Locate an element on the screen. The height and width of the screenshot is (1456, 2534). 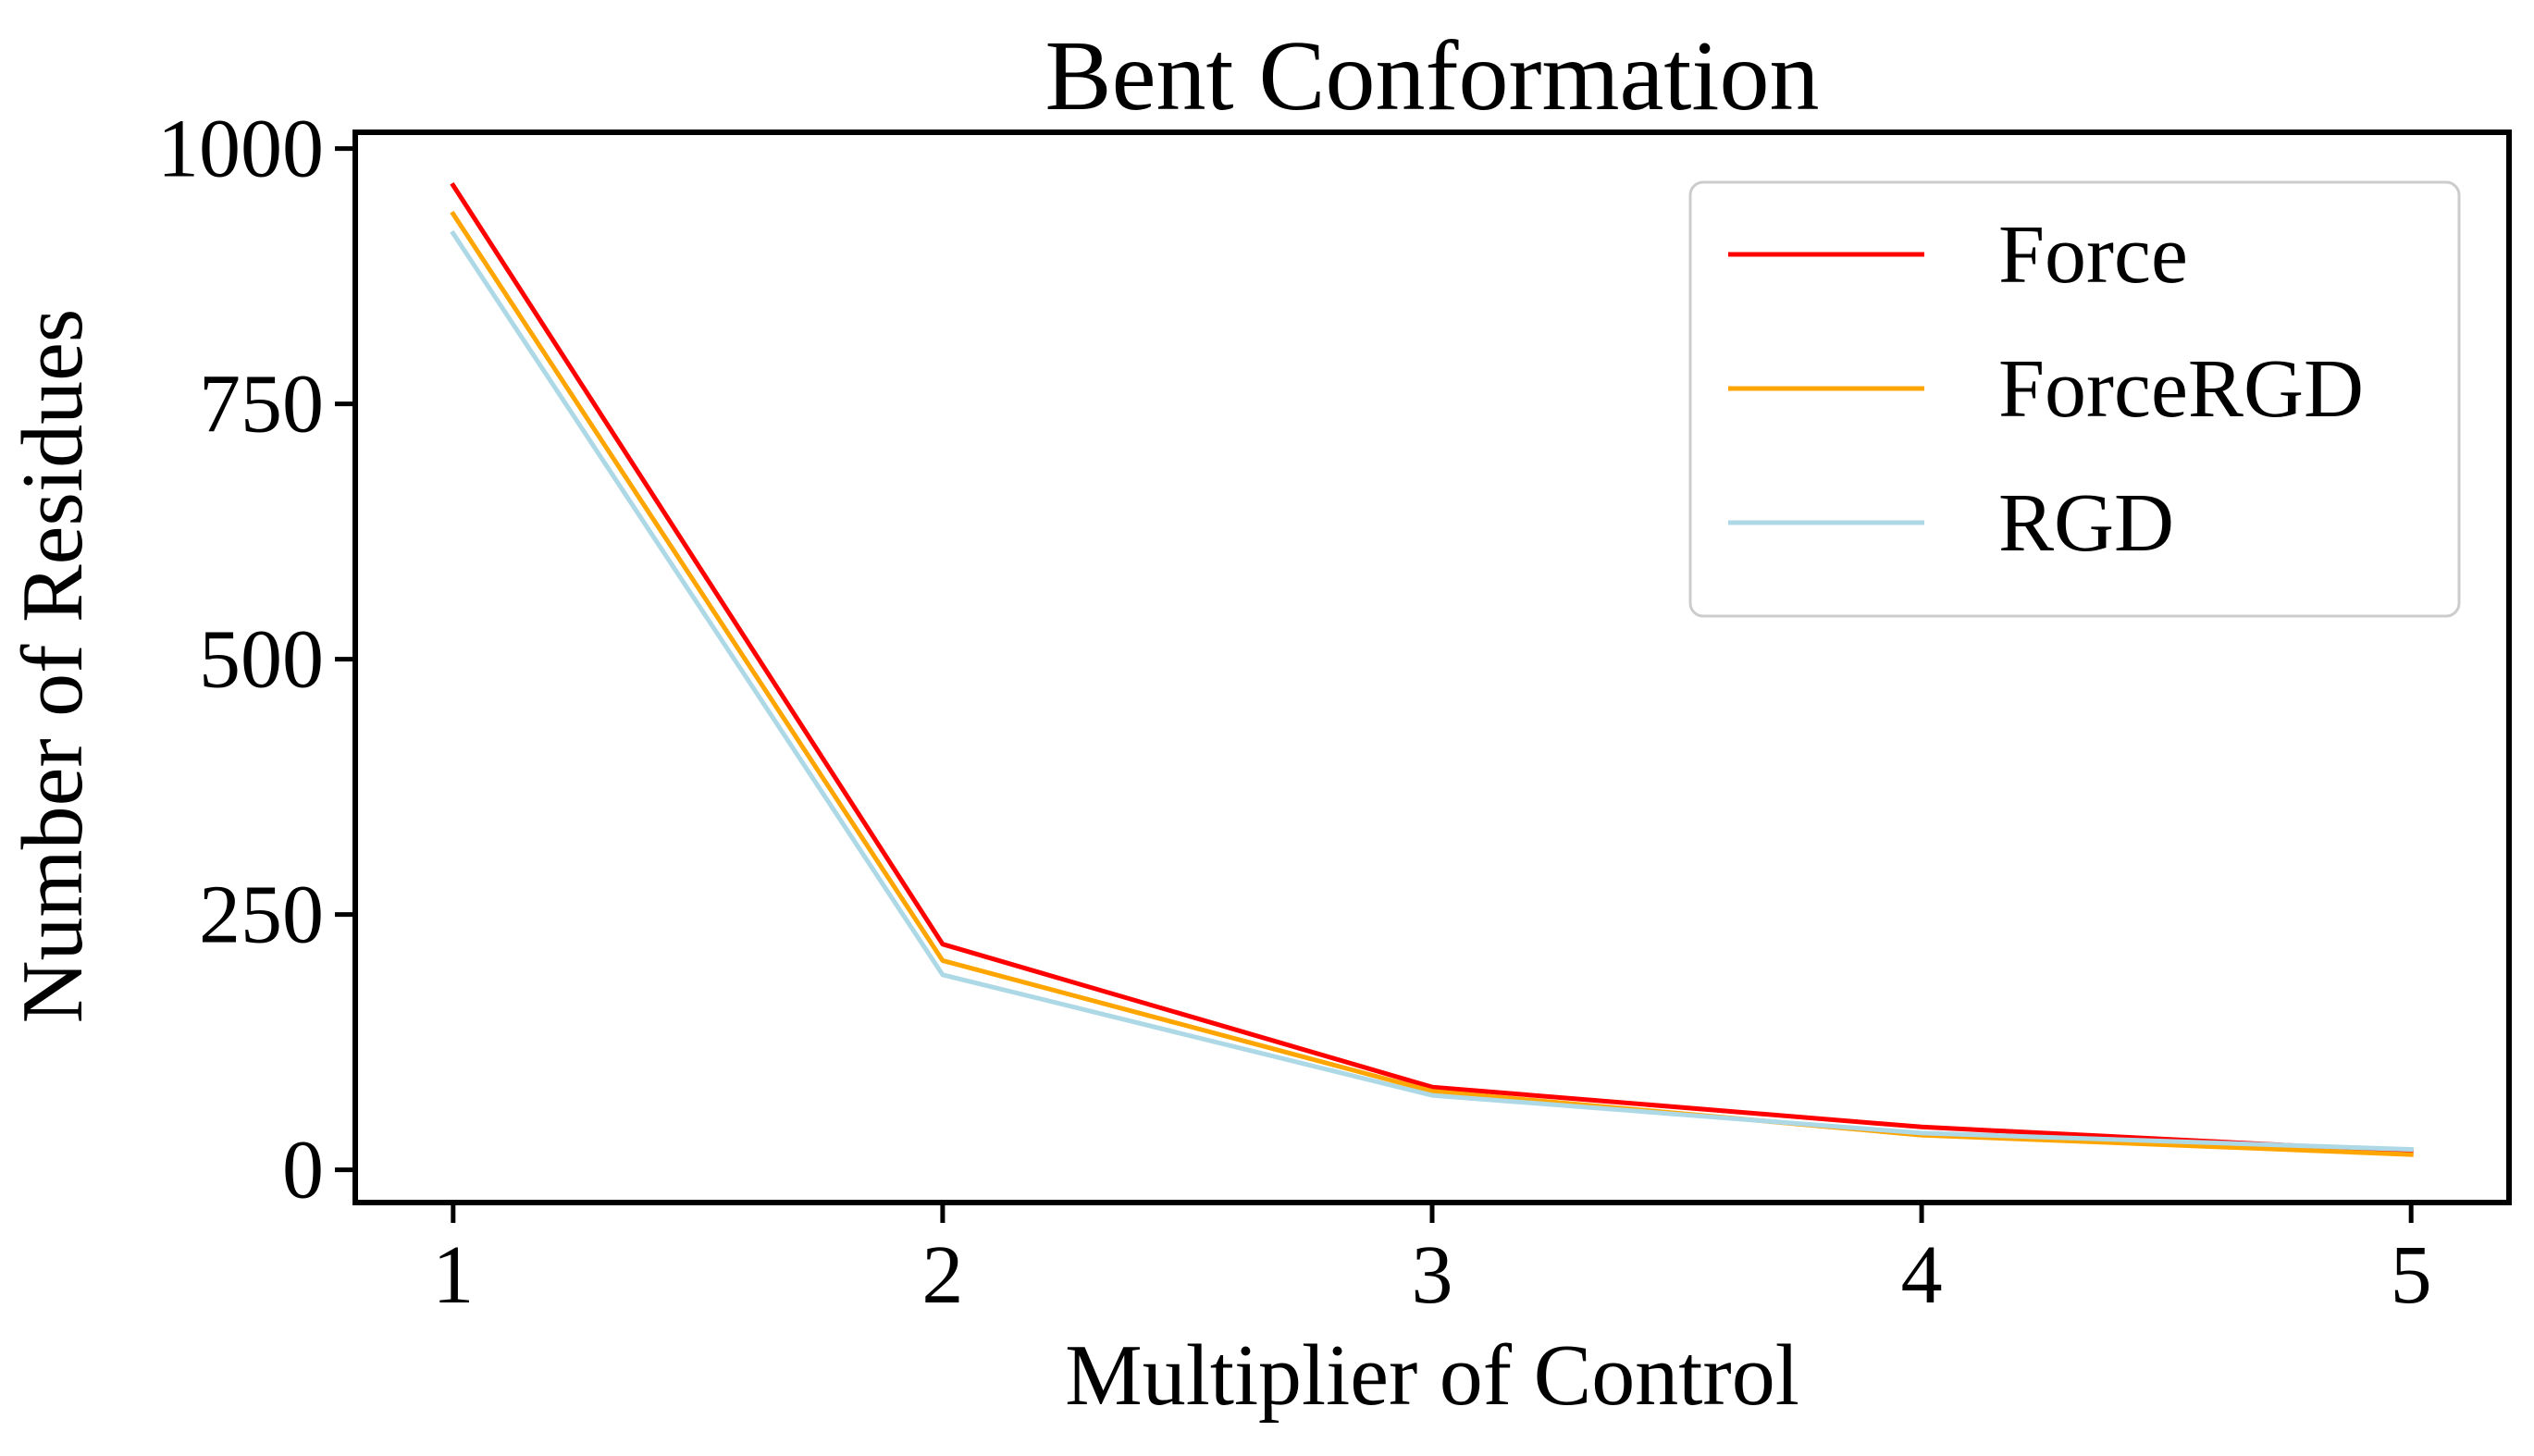
x-axis-label: Multiplier of Control is located at coordinates (1432, 1375).